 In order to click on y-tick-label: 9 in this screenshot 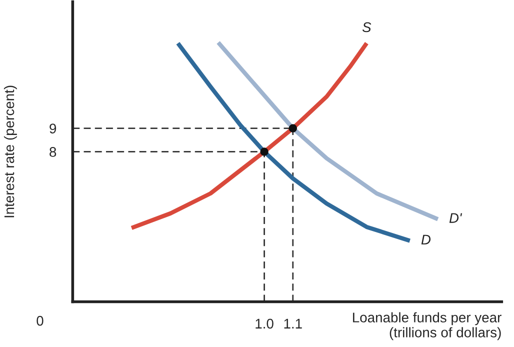, I will do `click(53, 129)`.